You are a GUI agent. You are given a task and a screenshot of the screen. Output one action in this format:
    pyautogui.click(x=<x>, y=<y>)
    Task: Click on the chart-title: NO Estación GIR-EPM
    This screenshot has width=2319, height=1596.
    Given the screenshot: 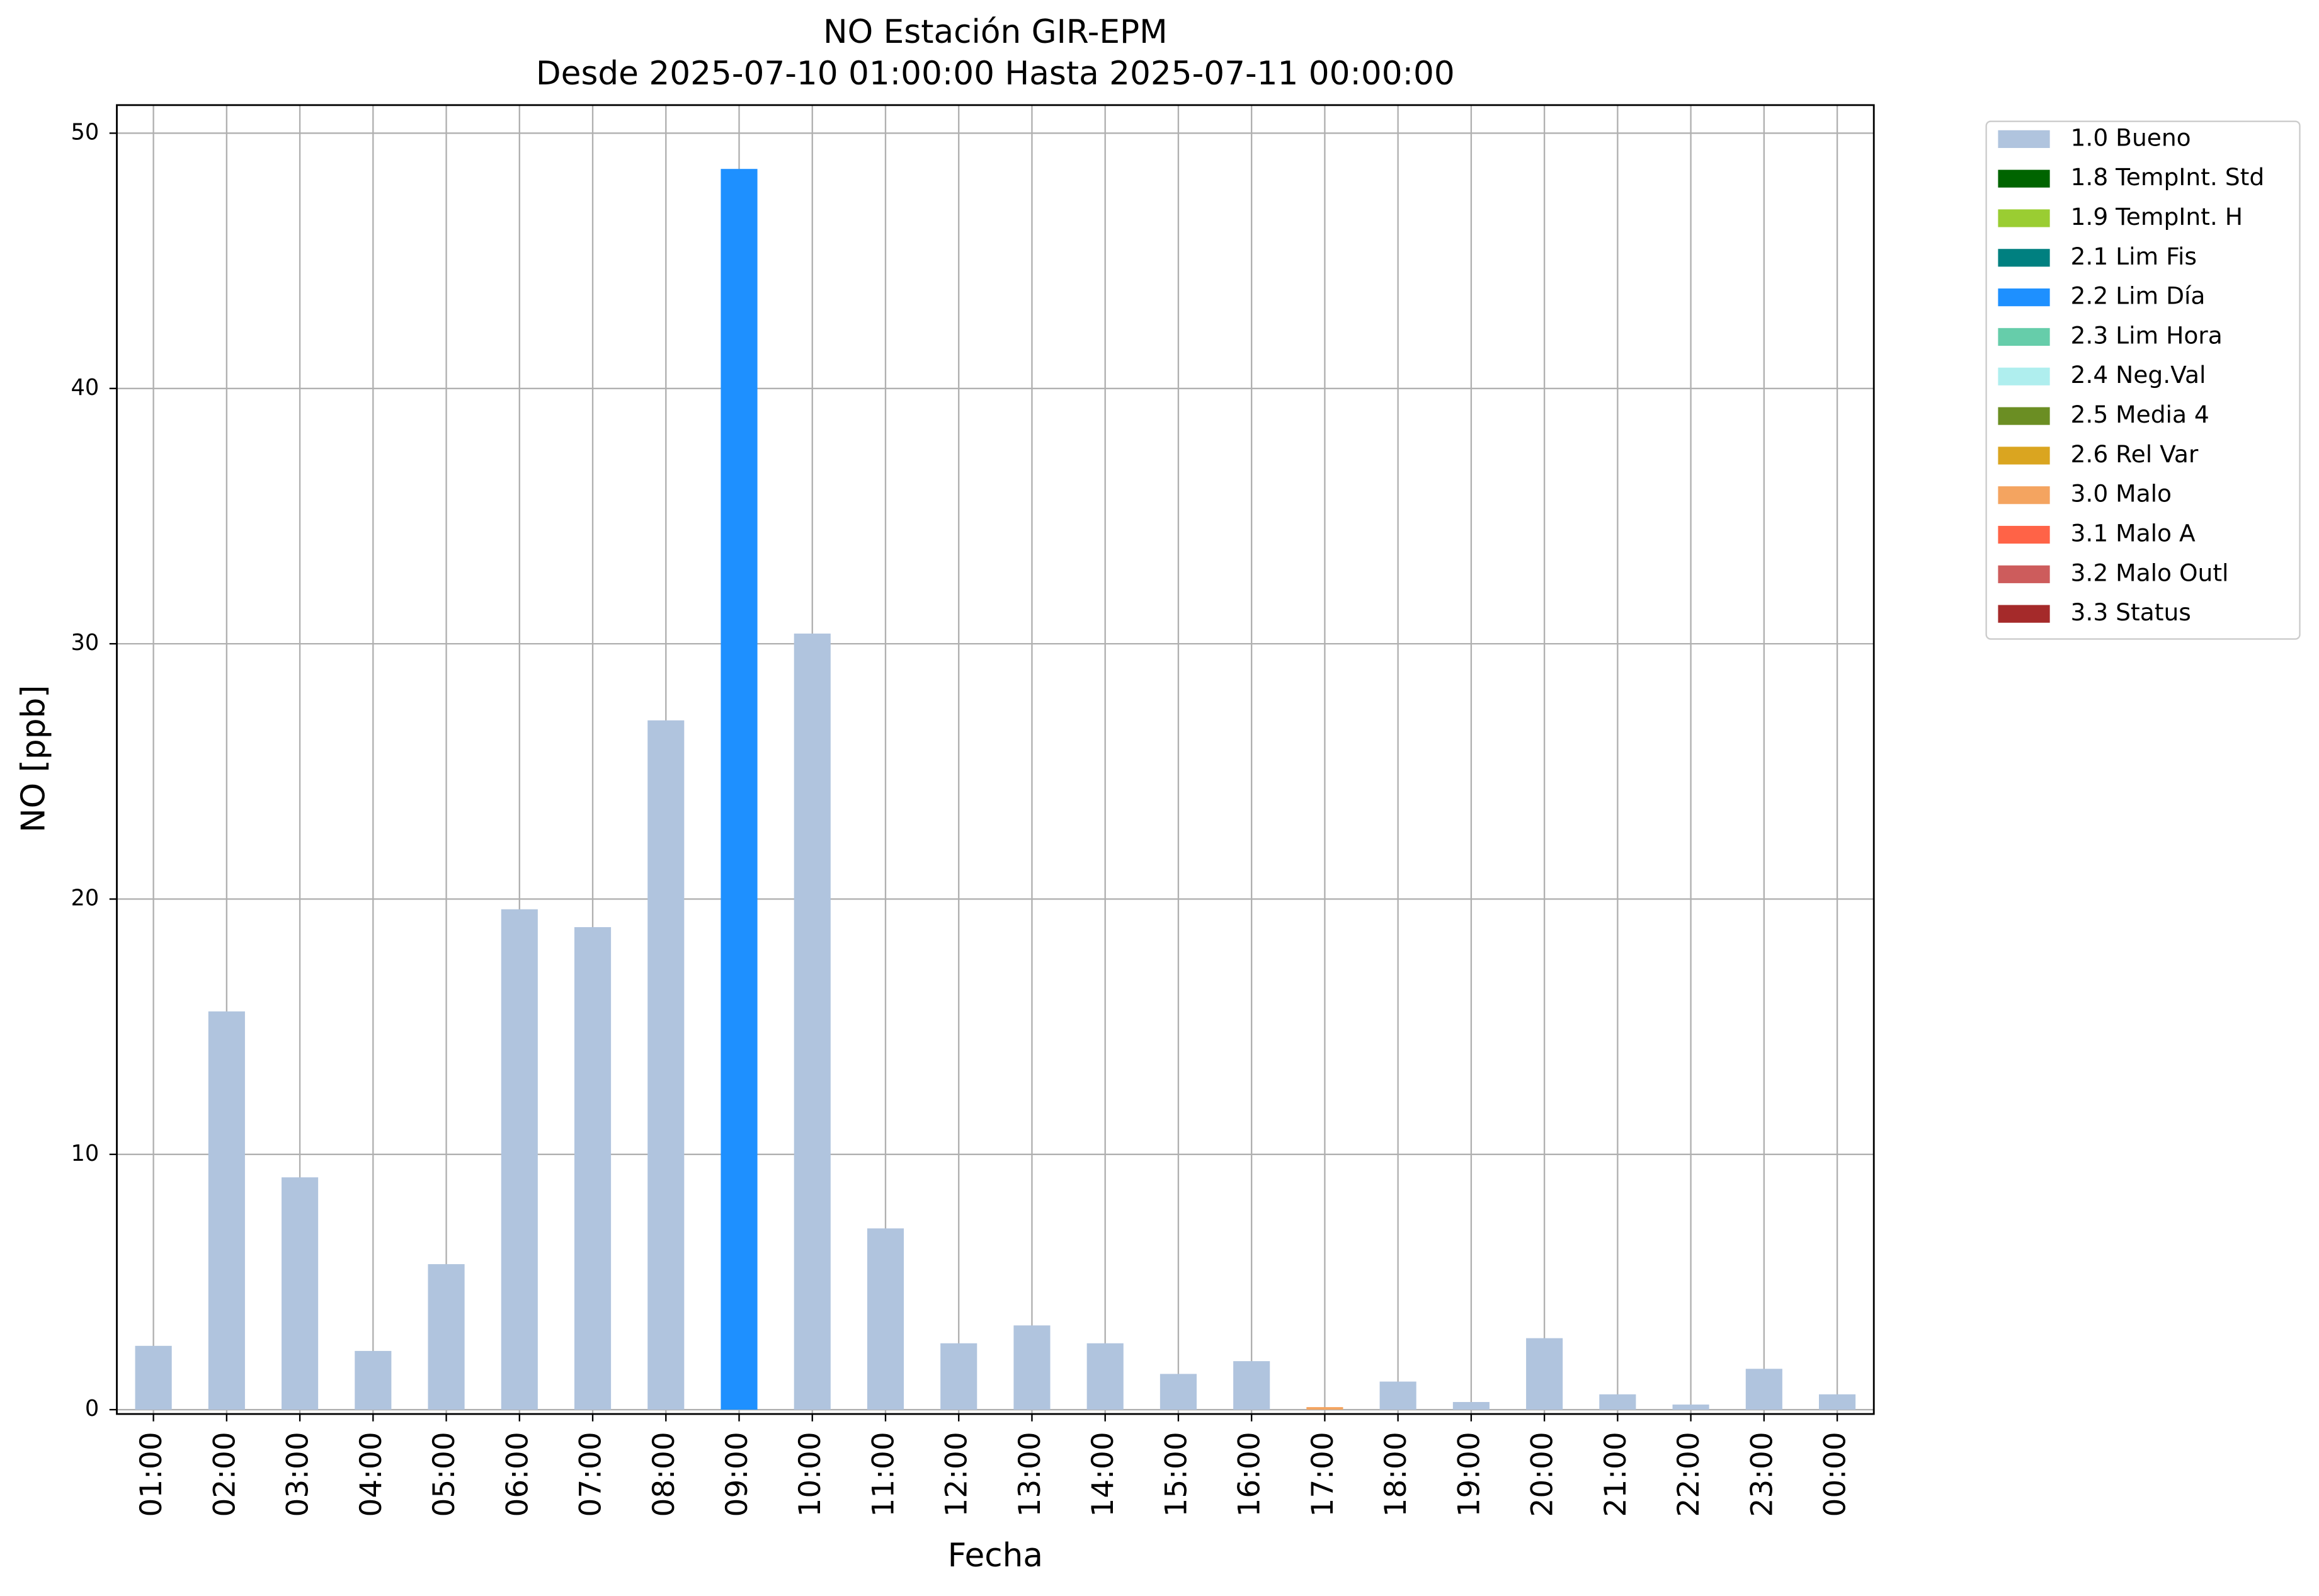 What is the action you would take?
    pyautogui.click(x=995, y=32)
    